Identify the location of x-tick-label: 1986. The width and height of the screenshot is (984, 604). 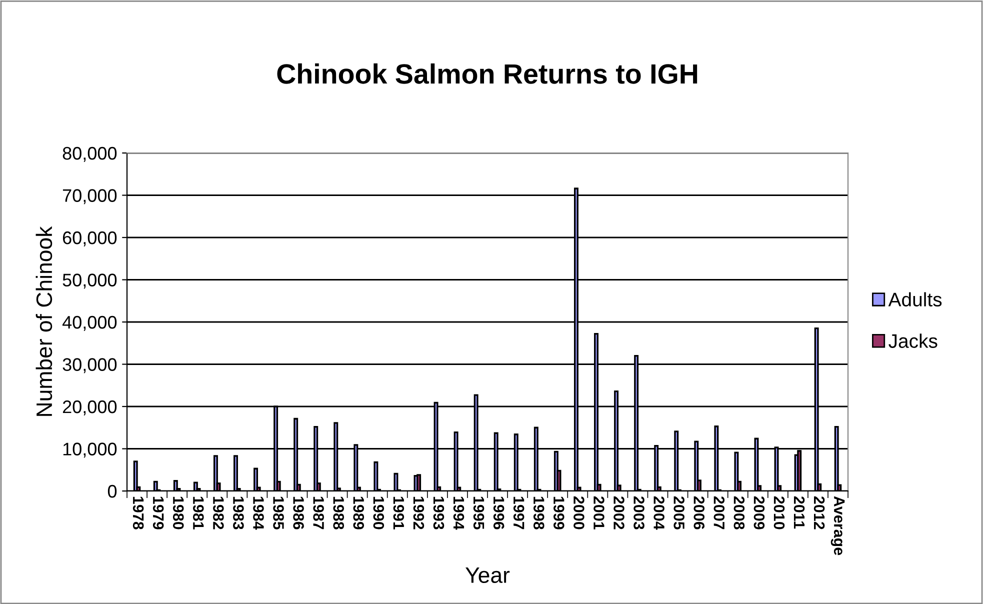
(298, 513).